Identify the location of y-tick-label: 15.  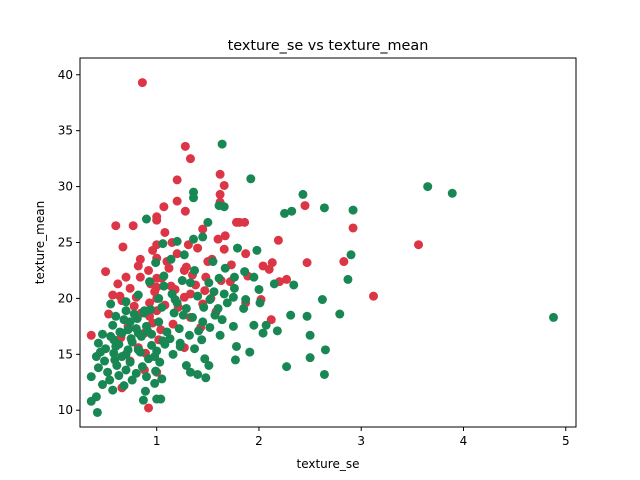
(65, 354).